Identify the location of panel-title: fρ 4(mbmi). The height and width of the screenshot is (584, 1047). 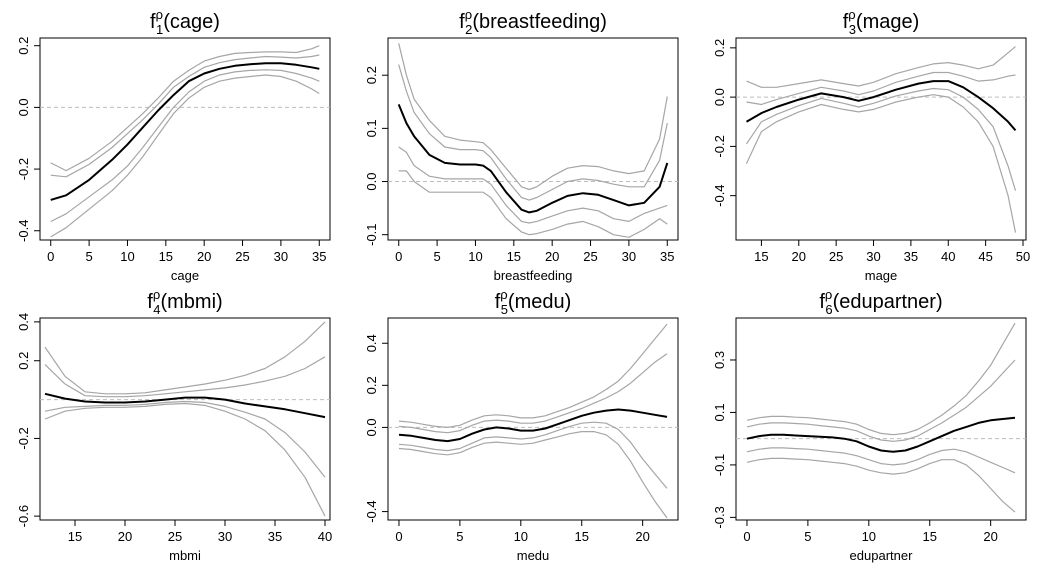
(184, 302).